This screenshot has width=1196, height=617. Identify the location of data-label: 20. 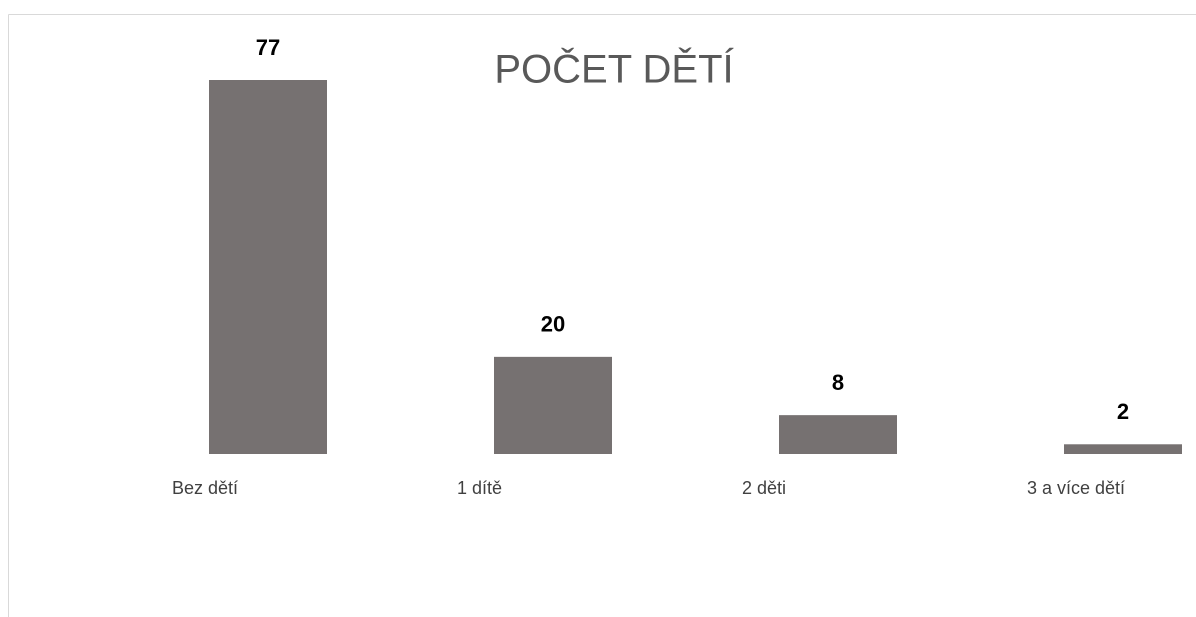
(553, 324).